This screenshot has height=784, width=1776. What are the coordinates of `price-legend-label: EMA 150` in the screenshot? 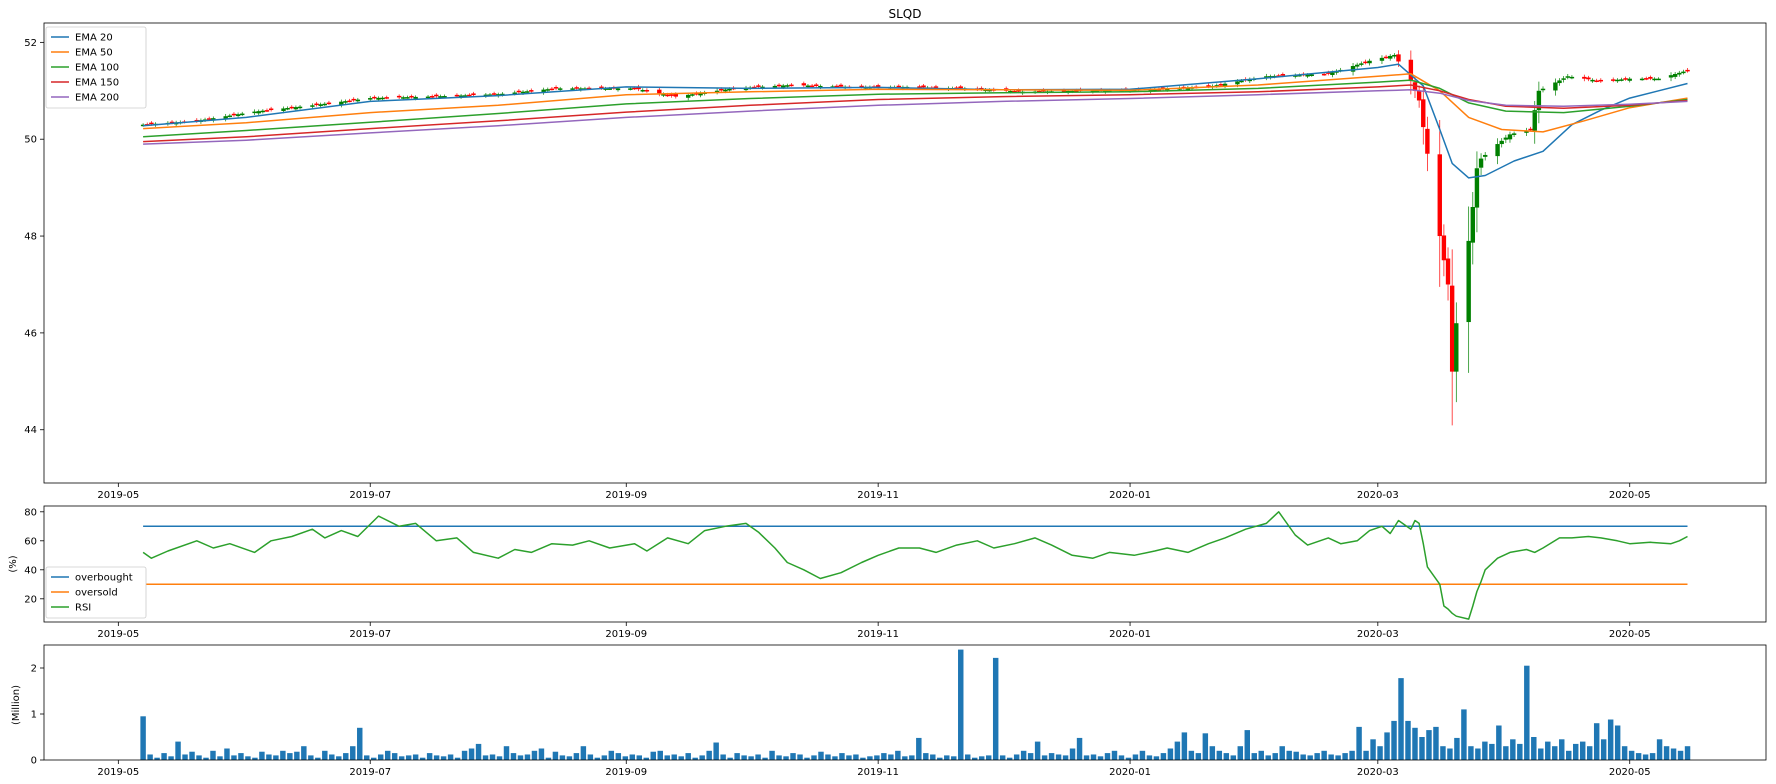 It's located at (97, 83).